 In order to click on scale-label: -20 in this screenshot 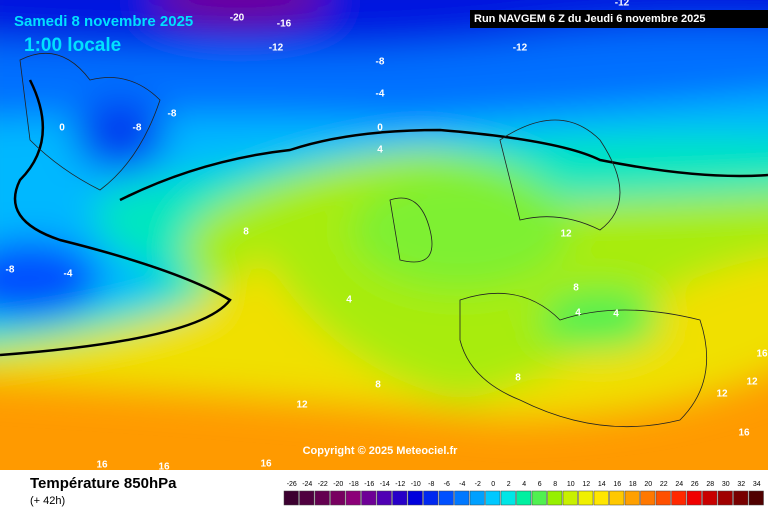, I will do `click(338, 484)`.